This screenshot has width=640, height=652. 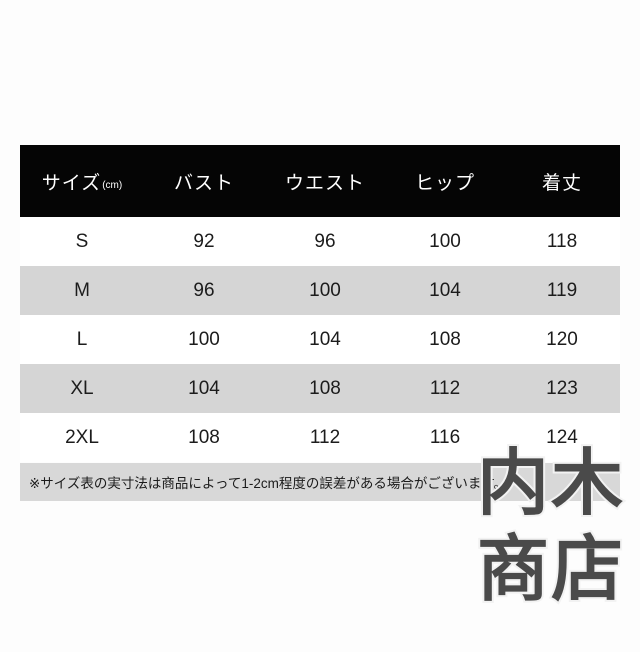 I want to click on cell-size: 2XL, so click(x=82, y=437).